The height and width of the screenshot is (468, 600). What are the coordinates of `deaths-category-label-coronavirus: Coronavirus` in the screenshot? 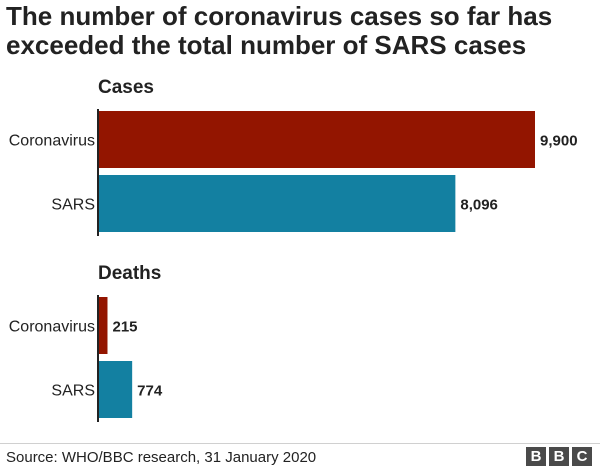 It's located at (52, 327).